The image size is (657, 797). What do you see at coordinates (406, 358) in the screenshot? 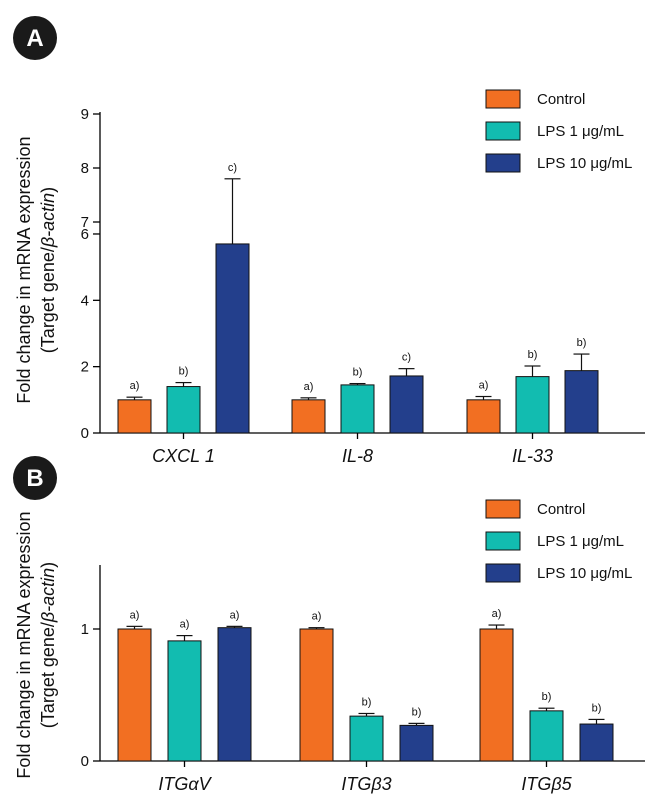
I see `panel-a-sig-label-1-2: c)` at bounding box center [406, 358].